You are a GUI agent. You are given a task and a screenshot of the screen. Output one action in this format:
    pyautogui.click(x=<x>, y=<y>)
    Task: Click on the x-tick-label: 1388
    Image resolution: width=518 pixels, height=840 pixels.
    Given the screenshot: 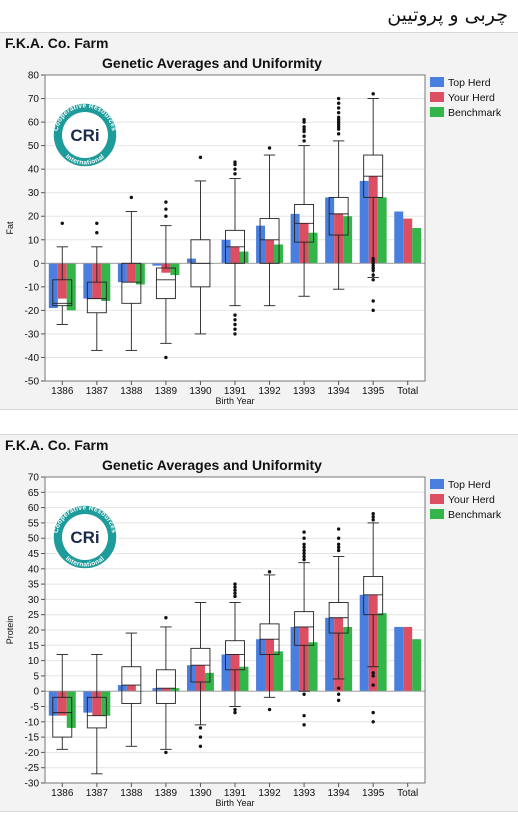 What is the action you would take?
    pyautogui.click(x=131, y=793)
    